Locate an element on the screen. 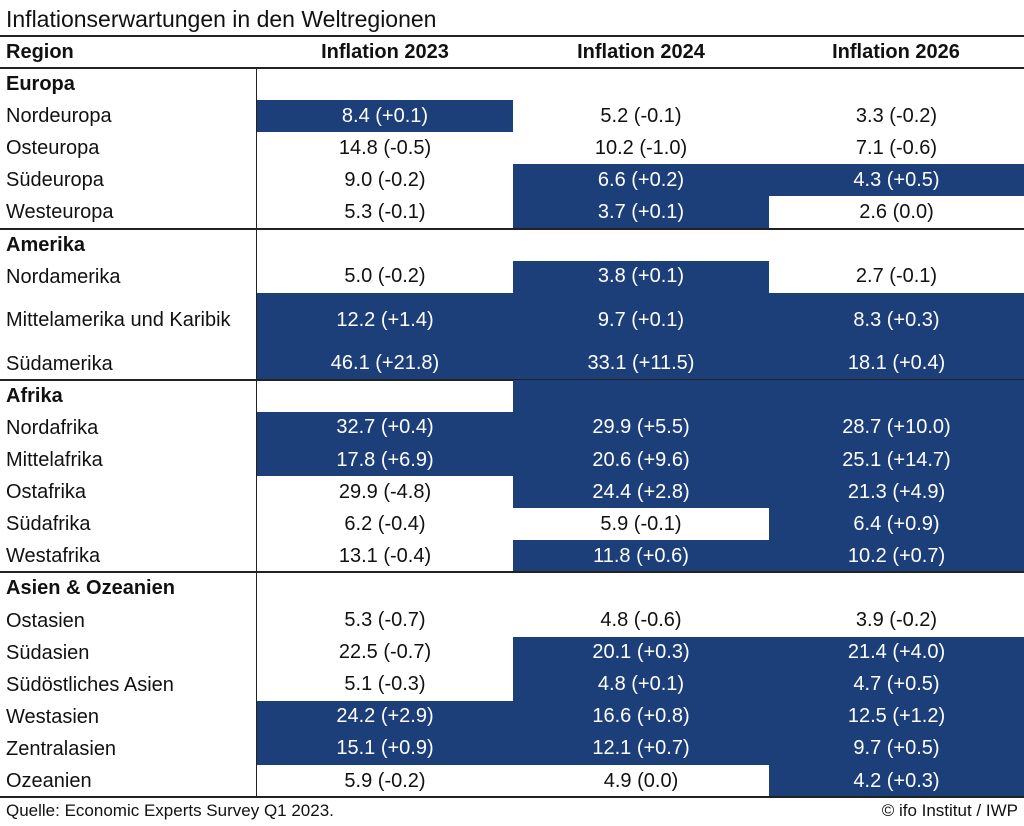 This screenshot has height=826, width=1024. group-label: Europa is located at coordinates (40, 84).